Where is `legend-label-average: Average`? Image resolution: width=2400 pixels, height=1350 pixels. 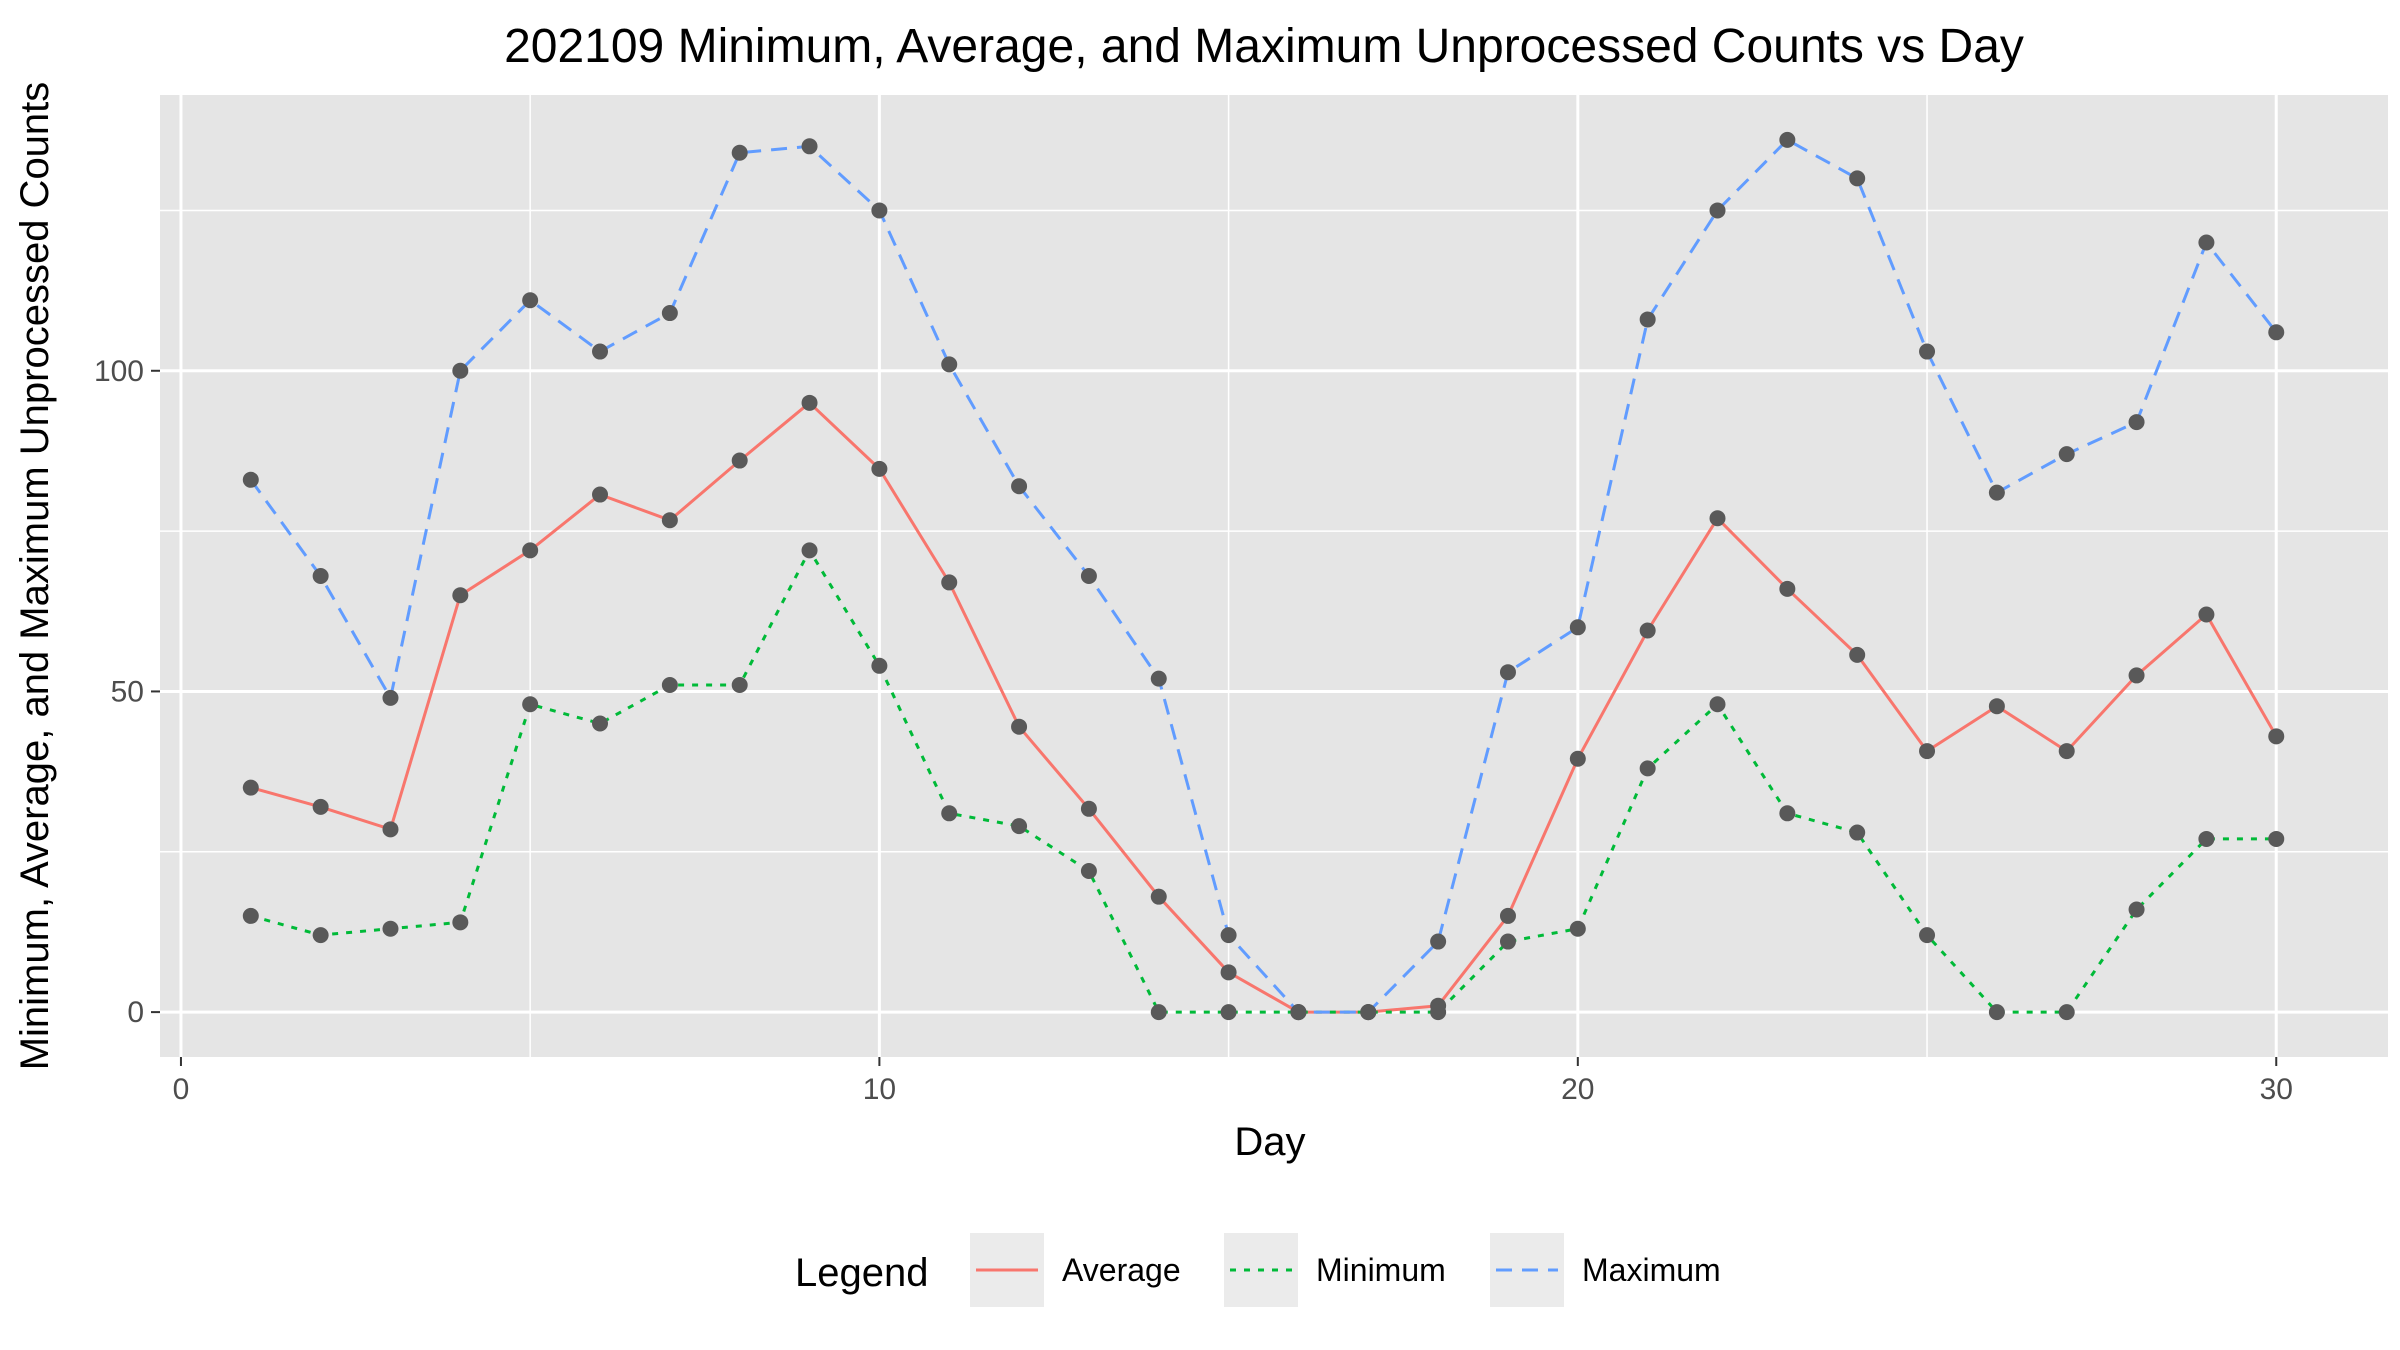
legend-label-average: Average is located at coordinates (1121, 1270).